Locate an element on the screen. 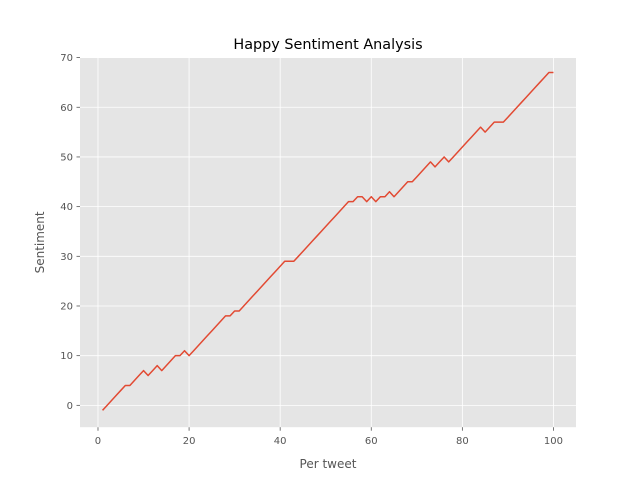  y-tick-label: 40 is located at coordinates (66, 207).